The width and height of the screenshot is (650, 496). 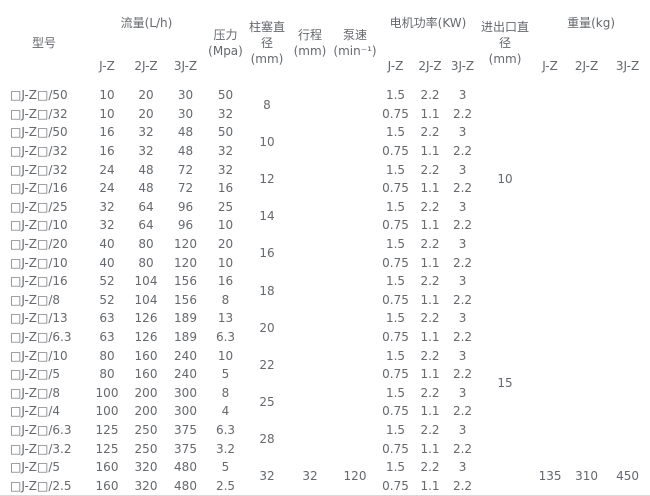 What do you see at coordinates (41, 485) in the screenshot?
I see `cell-model: □J-Z□/2.5` at bounding box center [41, 485].